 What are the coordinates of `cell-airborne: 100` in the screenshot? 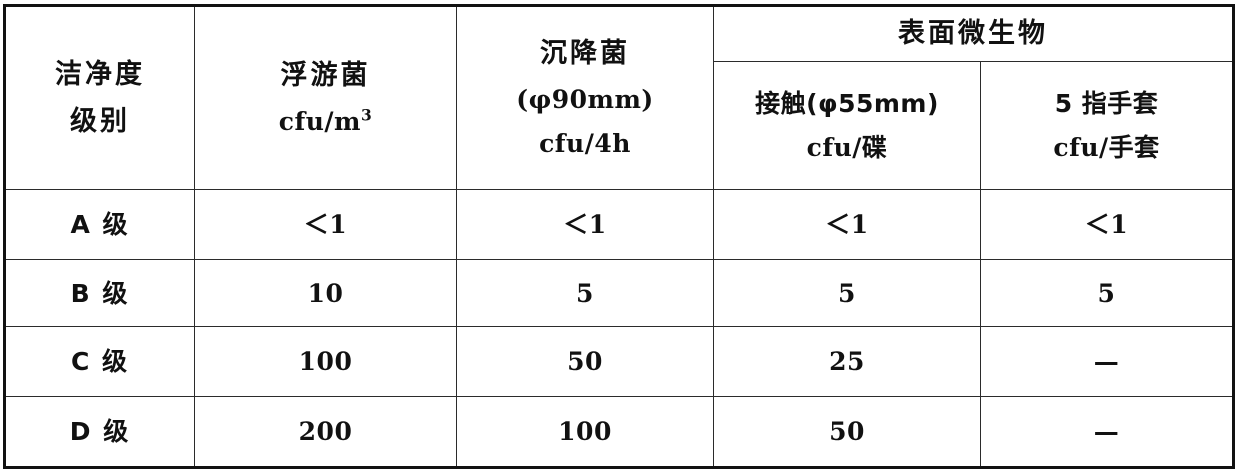 It's located at (325, 361).